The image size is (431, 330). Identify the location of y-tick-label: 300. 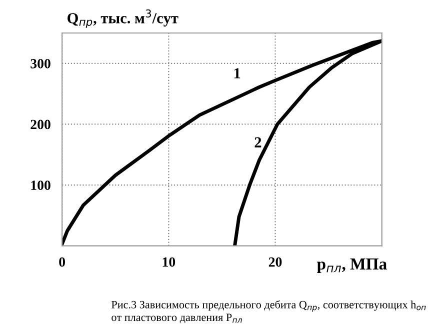
(40, 63).